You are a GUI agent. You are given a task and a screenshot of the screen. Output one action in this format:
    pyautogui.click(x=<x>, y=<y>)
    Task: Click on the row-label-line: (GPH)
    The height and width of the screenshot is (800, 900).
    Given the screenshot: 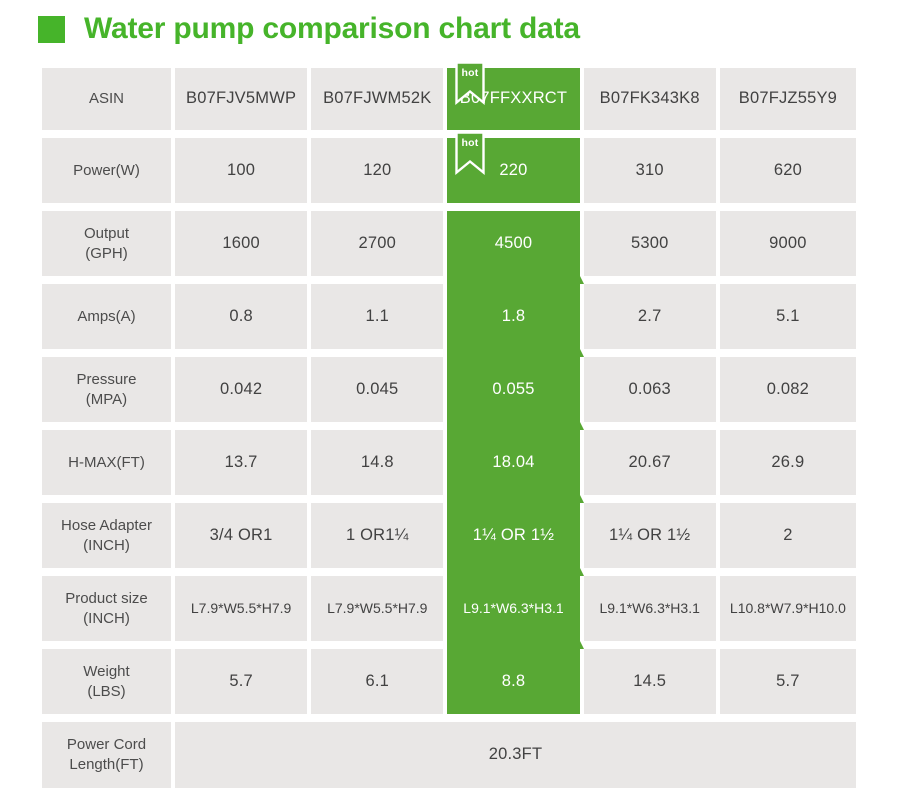 What is the action you would take?
    pyautogui.click(x=106, y=253)
    